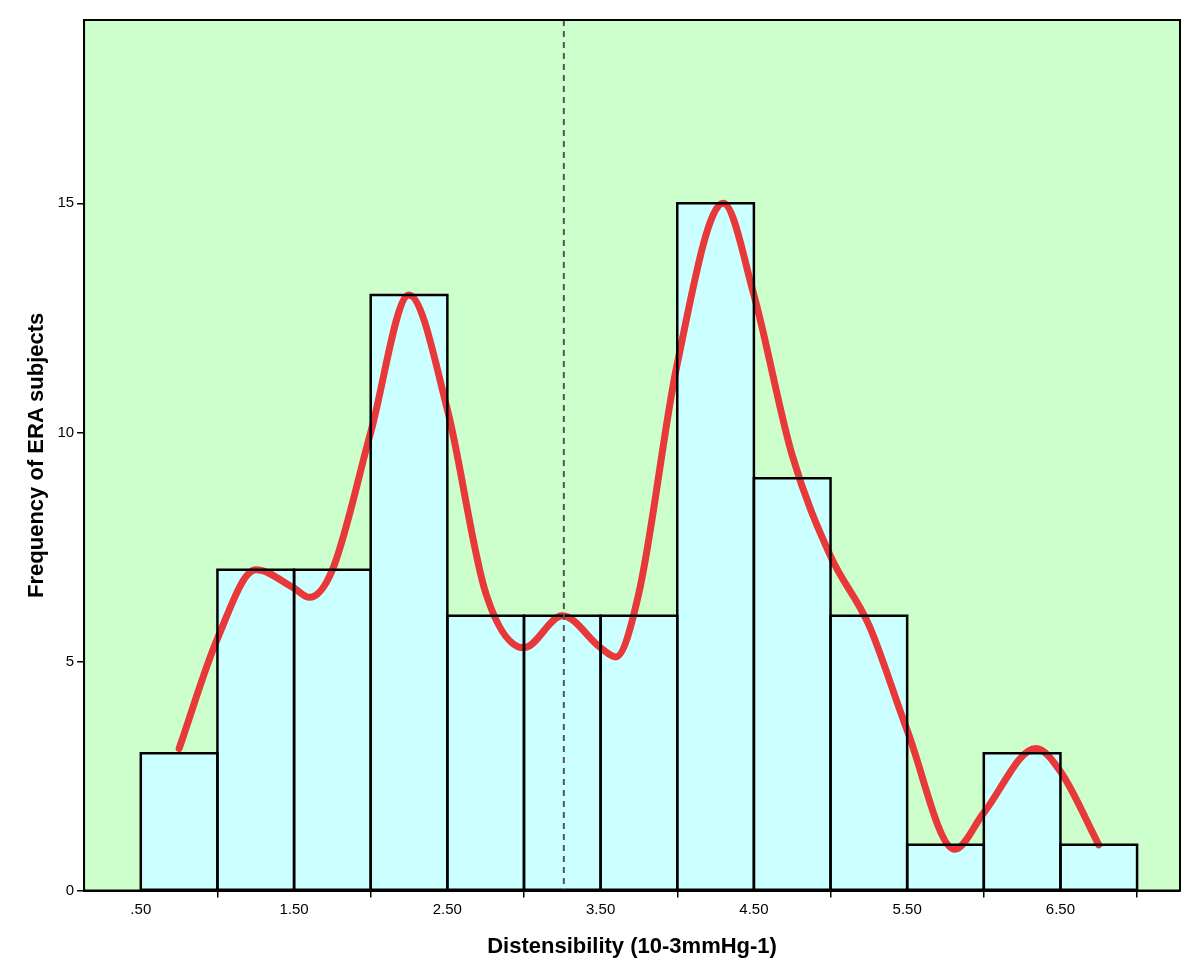 The image size is (1192, 977). Describe the element at coordinates (1060, 908) in the screenshot. I see `x-tick-label: 6.50` at that location.